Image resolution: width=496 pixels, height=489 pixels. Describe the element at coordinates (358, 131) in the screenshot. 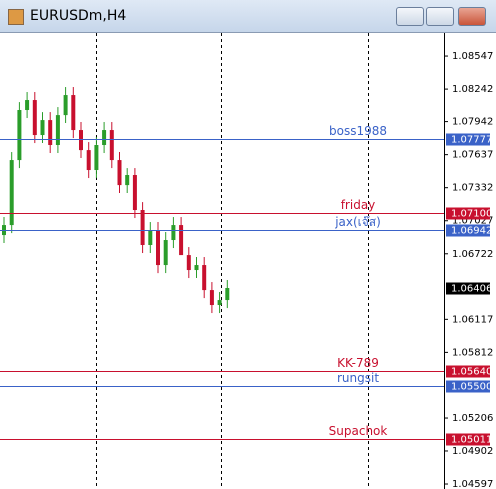

I see `level-name: boss1988` at that location.